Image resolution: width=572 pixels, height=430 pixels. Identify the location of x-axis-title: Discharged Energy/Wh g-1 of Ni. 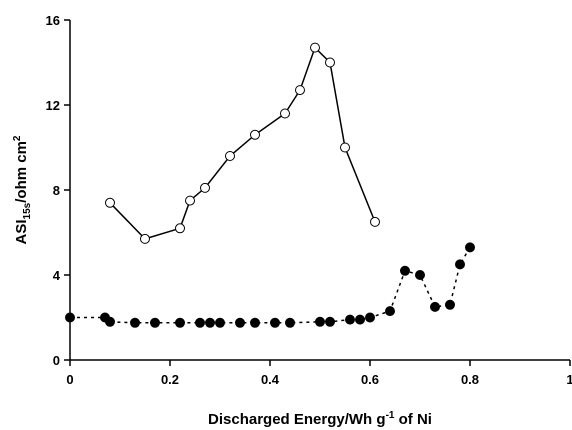
(320, 419).